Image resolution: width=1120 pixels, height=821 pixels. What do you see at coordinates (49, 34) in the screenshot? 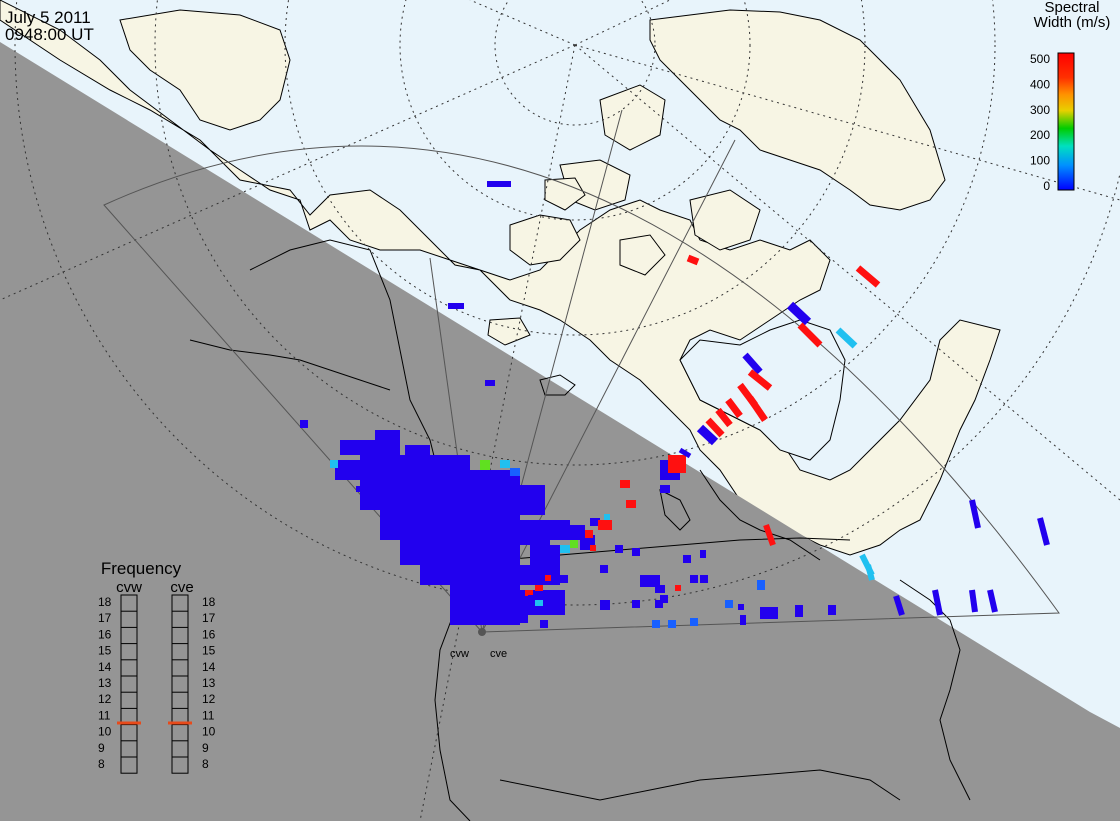
I see `time-label: 0948:00 UT` at bounding box center [49, 34].